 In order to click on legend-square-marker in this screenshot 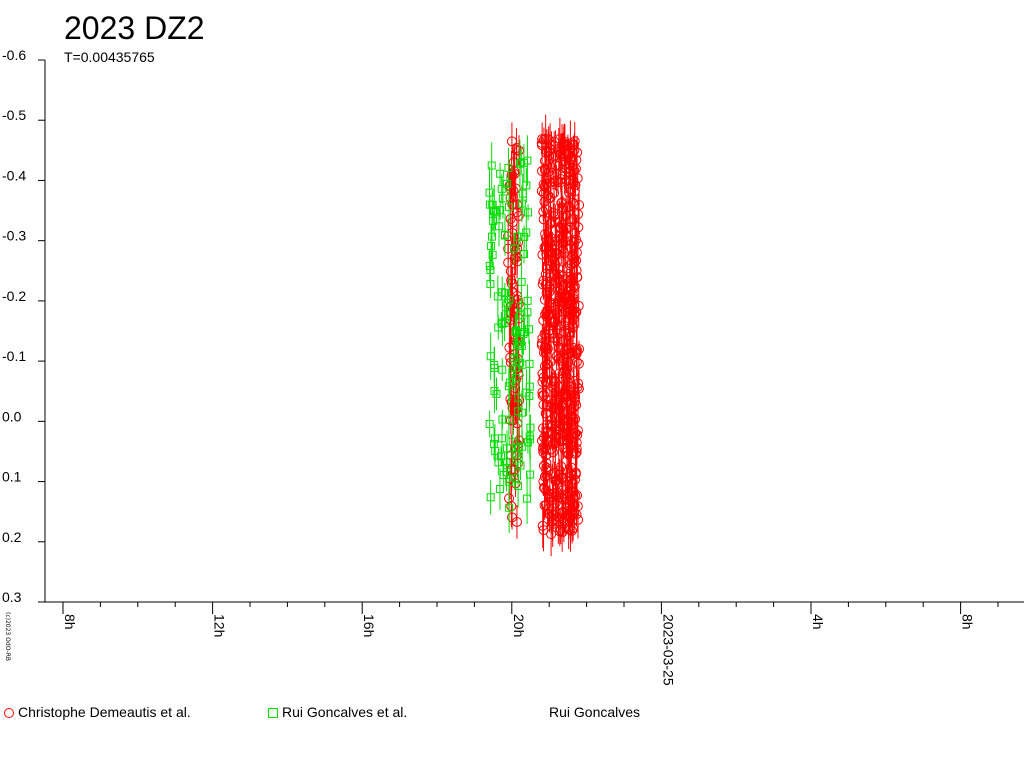, I will do `click(273, 713)`.